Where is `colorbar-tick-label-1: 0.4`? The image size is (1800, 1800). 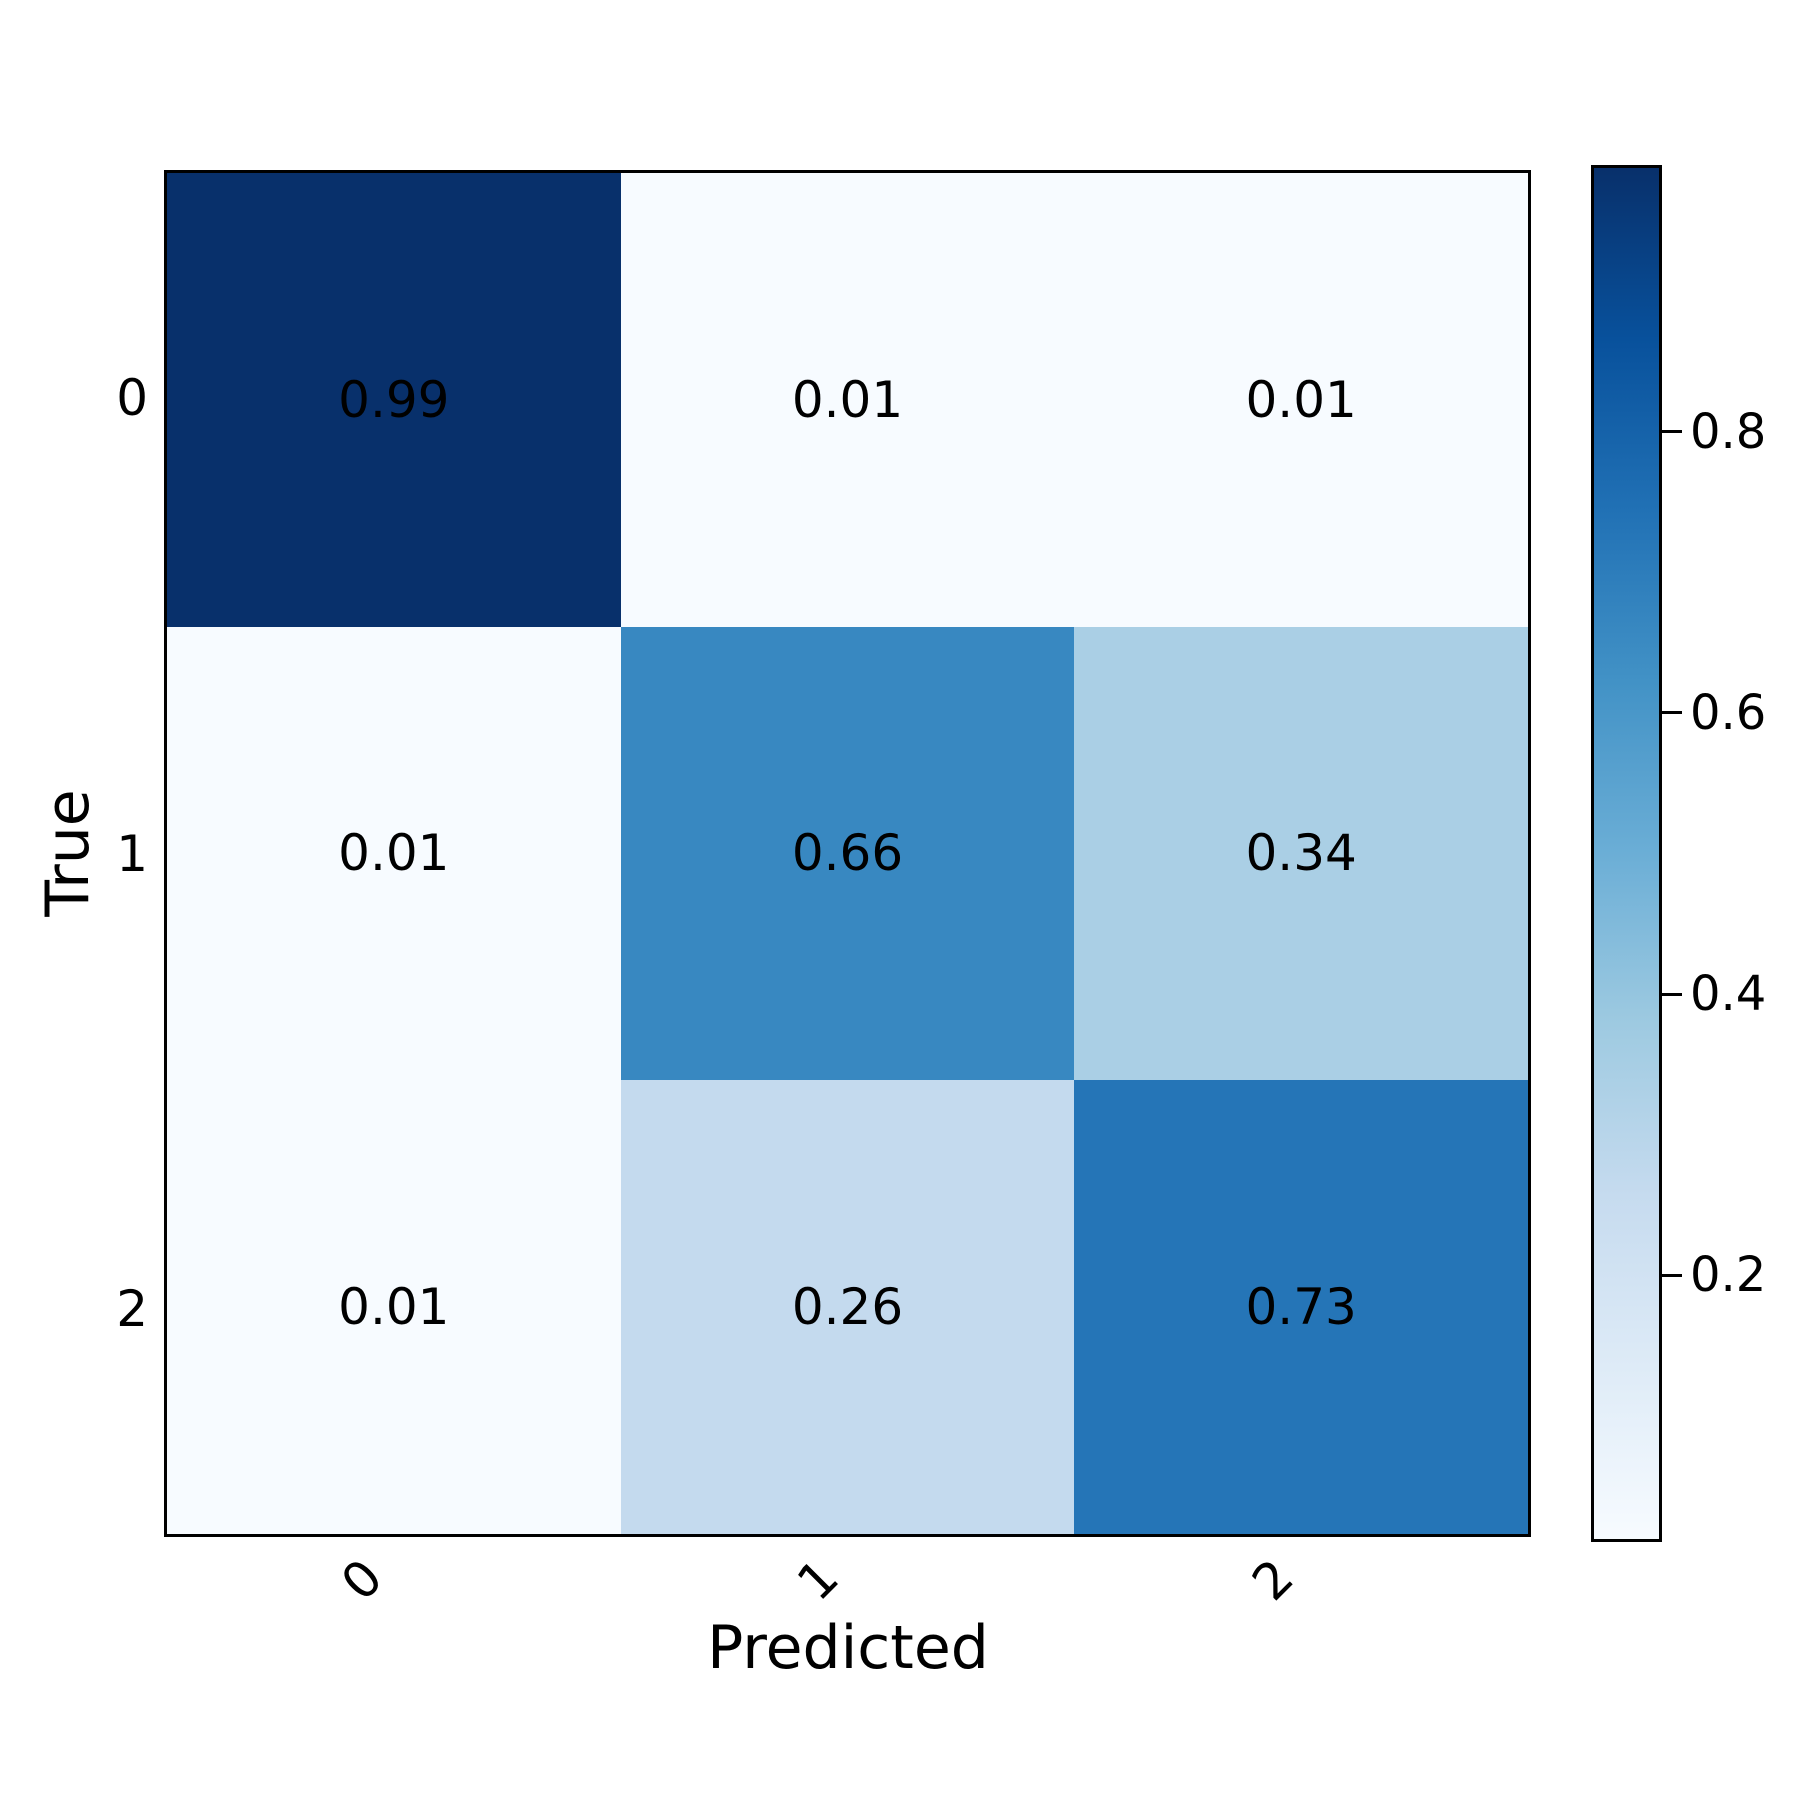
colorbar-tick-label-1: 0.4 is located at coordinates (1728, 994).